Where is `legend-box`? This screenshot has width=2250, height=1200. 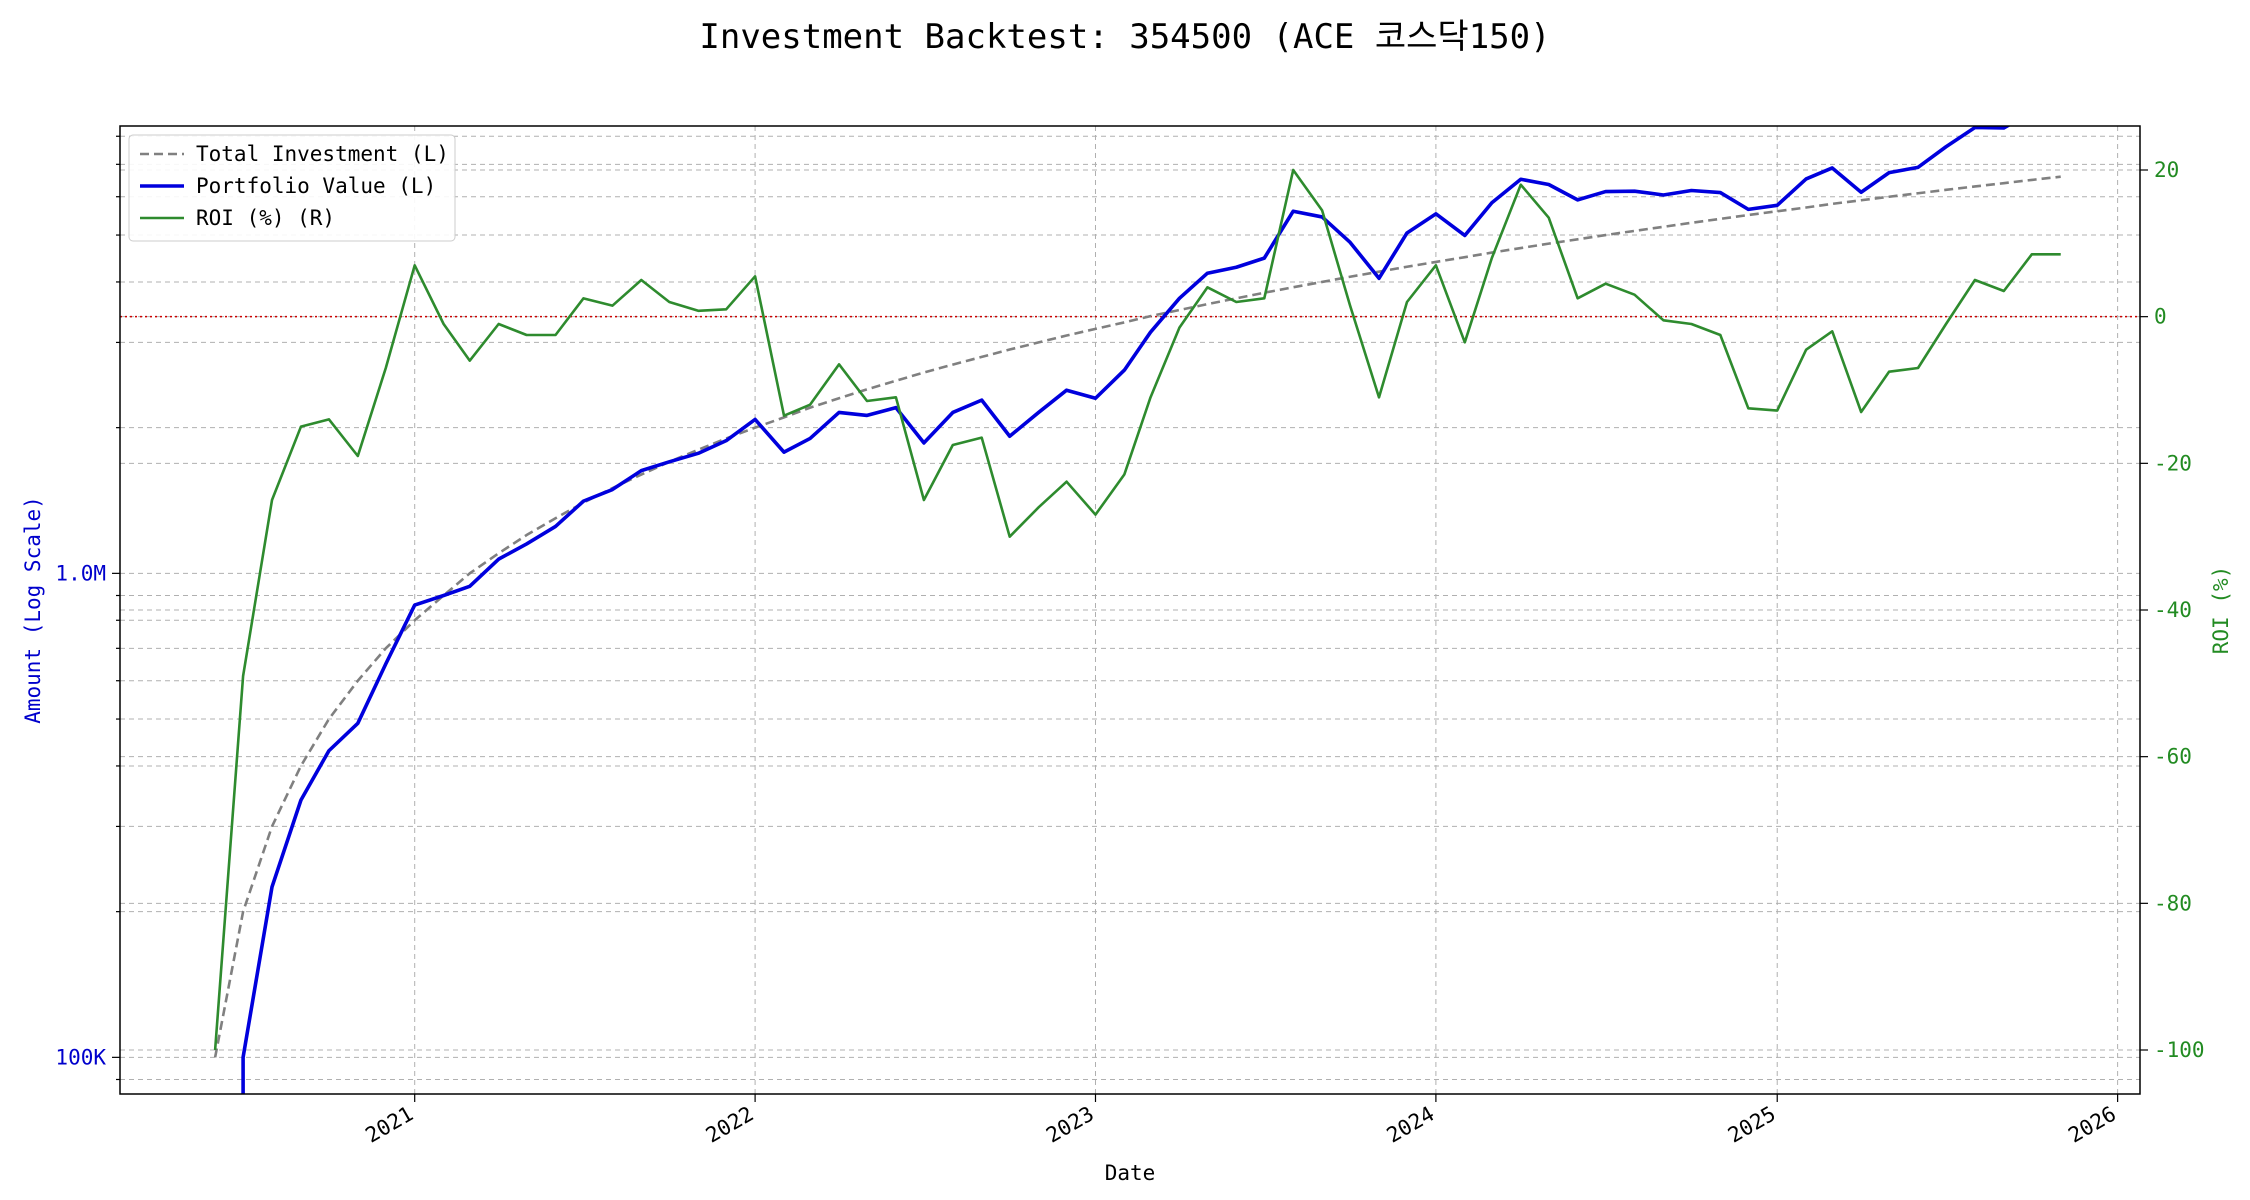 legend-box is located at coordinates (292, 188).